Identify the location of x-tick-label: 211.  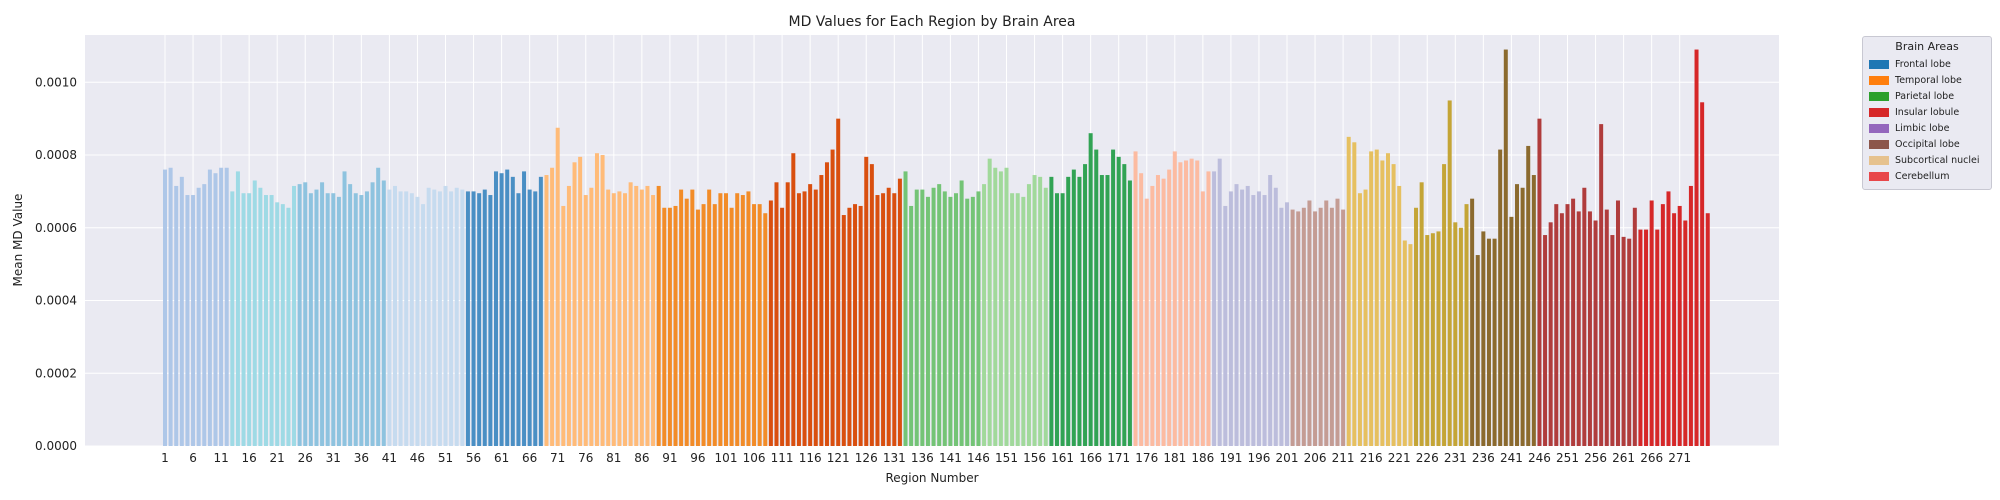
(1343, 458).